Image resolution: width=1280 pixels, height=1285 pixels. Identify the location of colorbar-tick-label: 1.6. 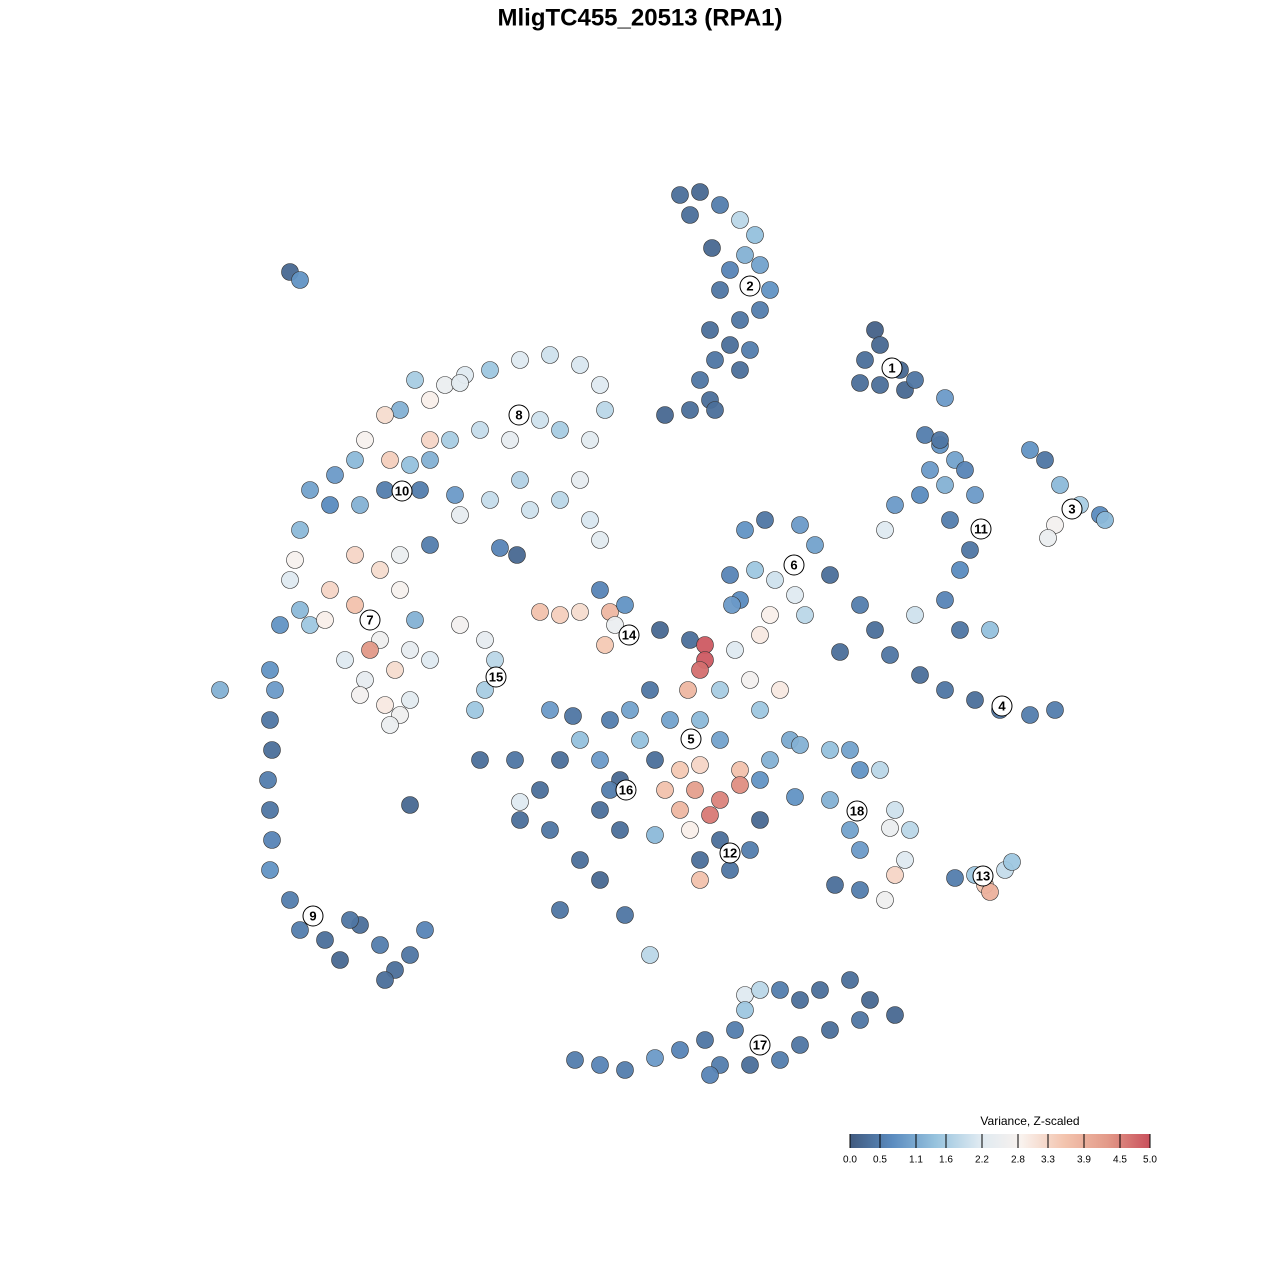
(946, 1160).